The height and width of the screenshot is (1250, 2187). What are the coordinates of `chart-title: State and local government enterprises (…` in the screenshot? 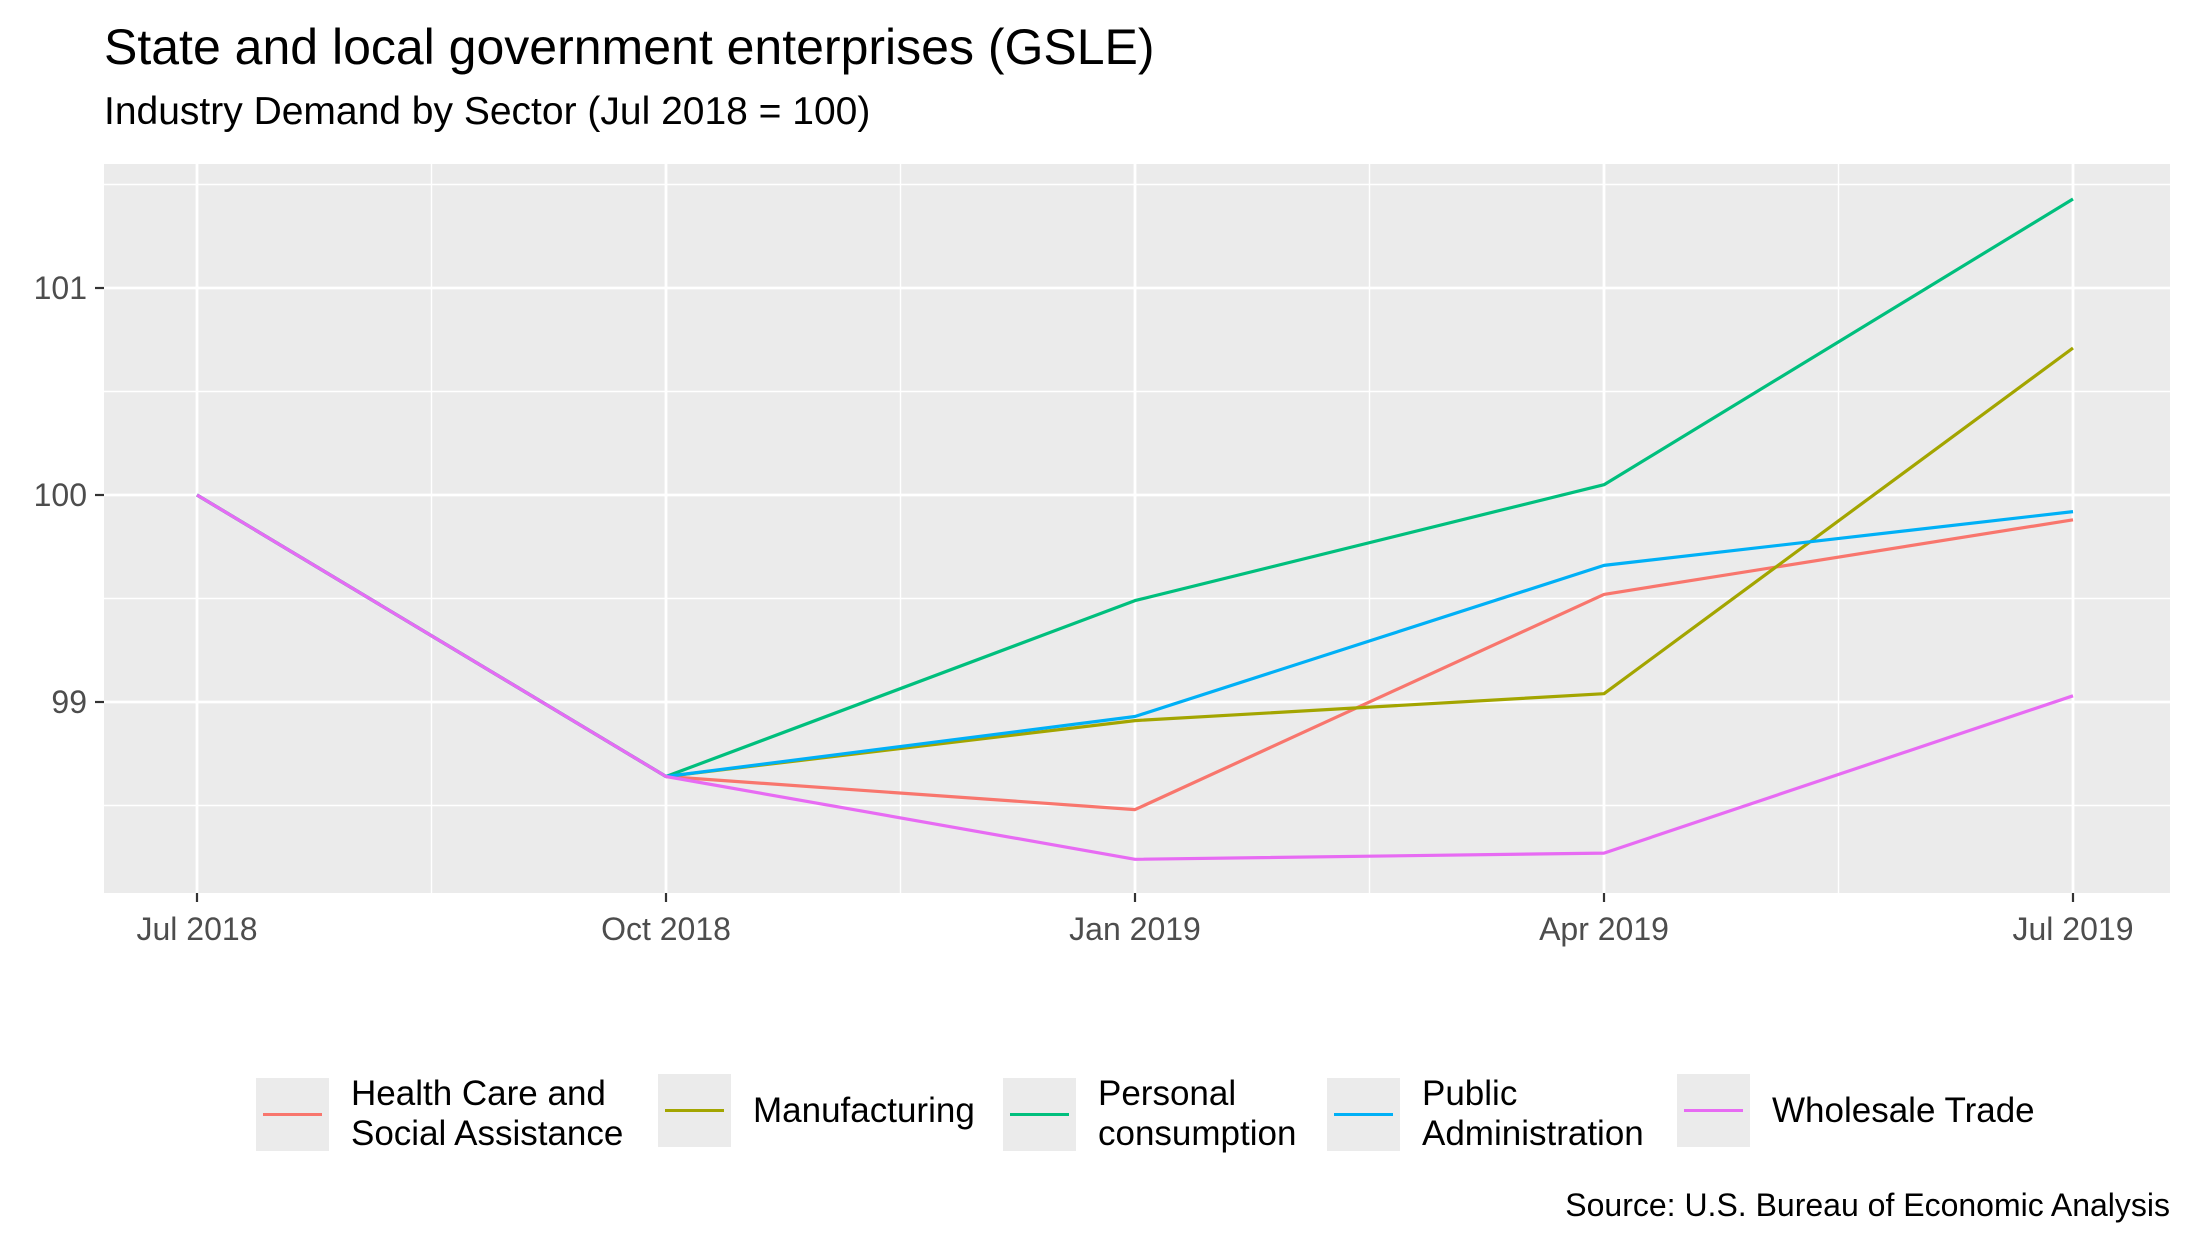 It's located at (629, 47).